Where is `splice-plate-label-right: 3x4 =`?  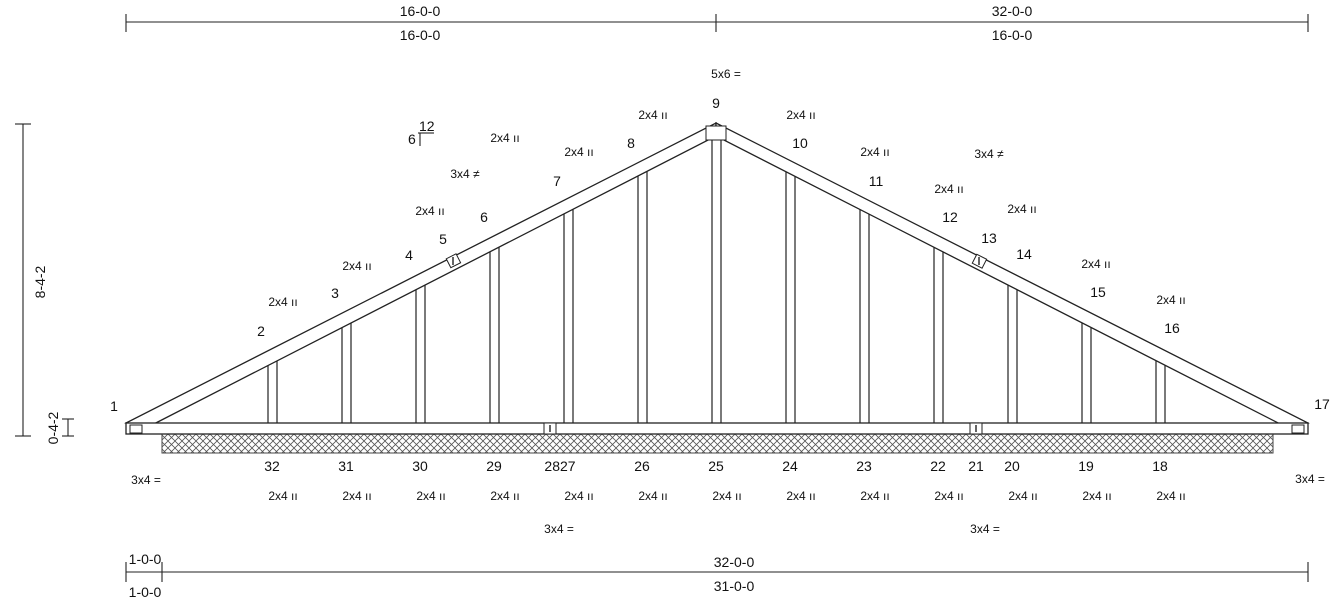
splice-plate-label-right: 3x4 = is located at coordinates (985, 529).